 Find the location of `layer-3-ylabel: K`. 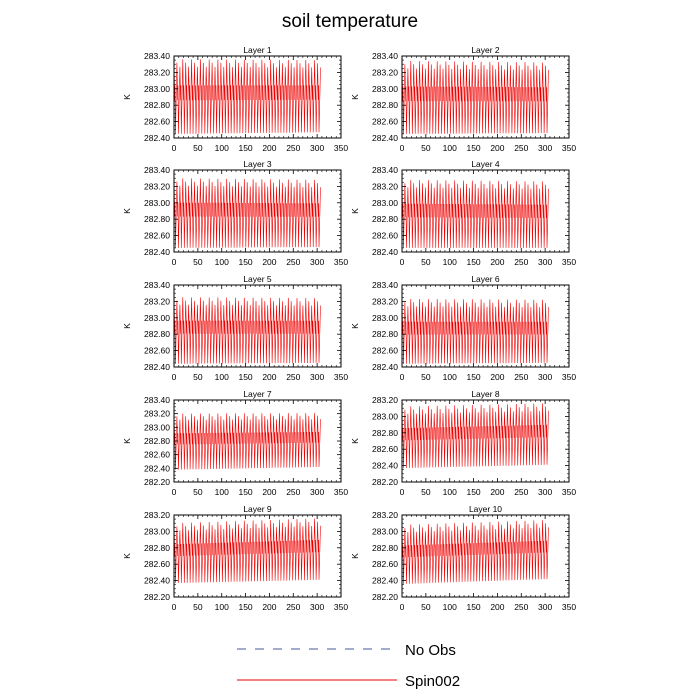

layer-3-ylabel: K is located at coordinates (127, 211).